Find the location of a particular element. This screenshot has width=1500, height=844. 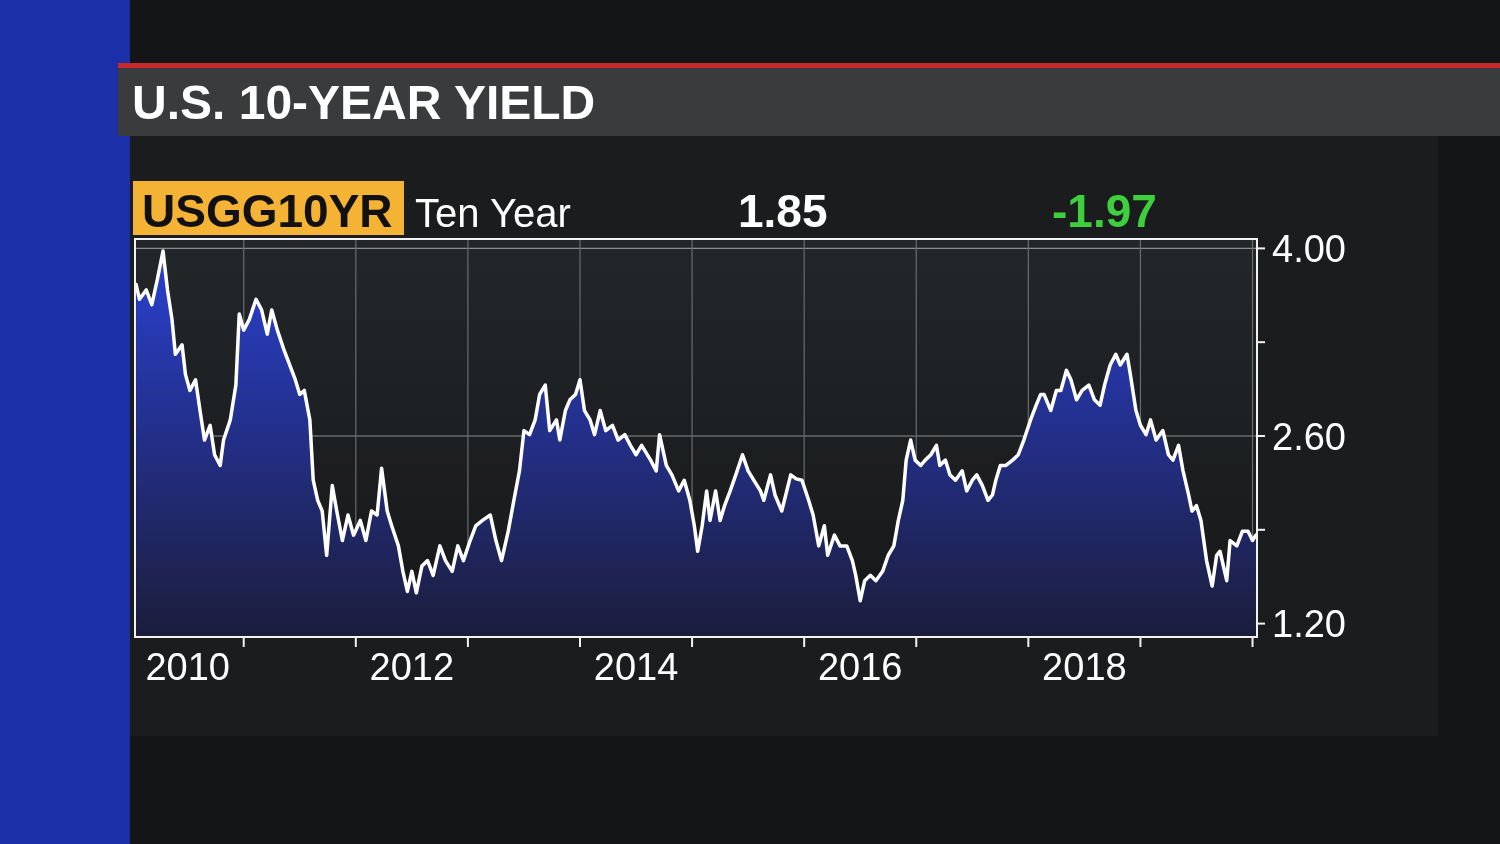

x-tick-label: 2012 is located at coordinates (412, 667).